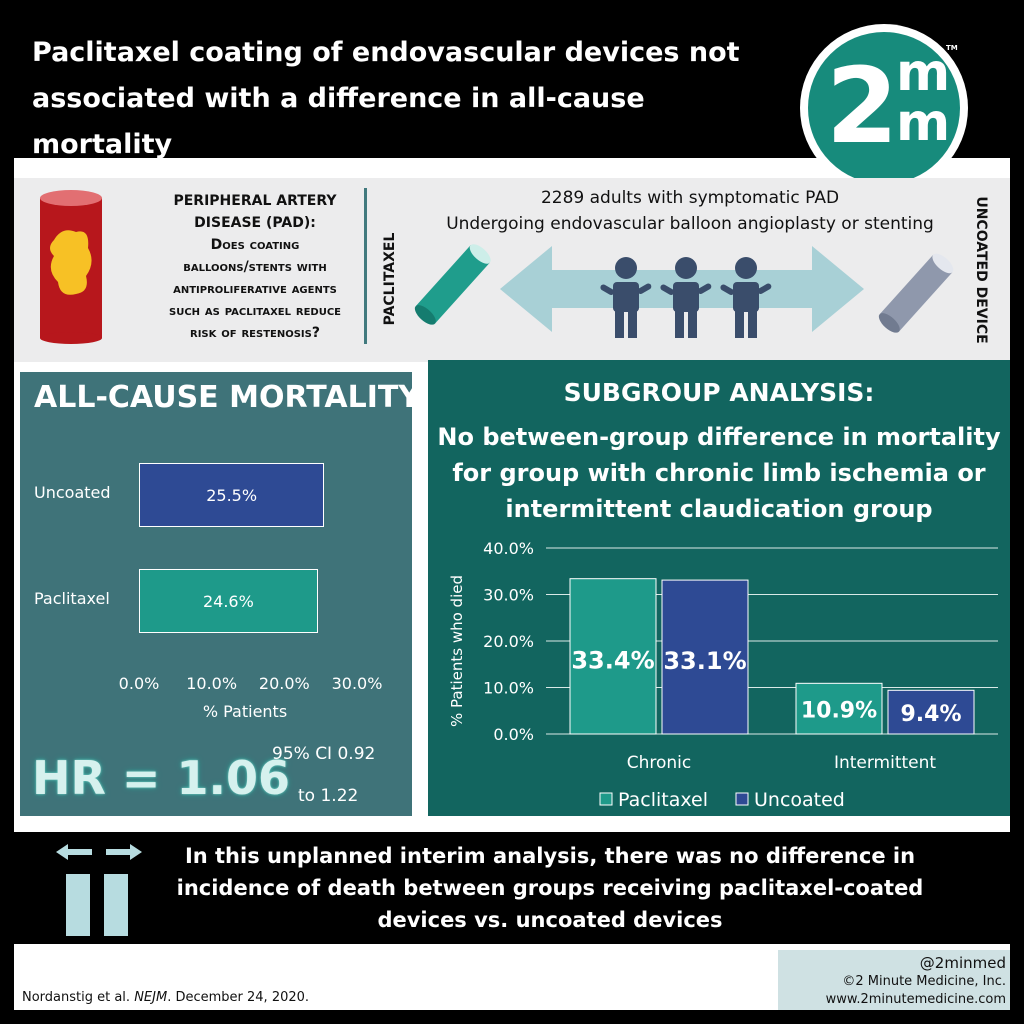 Image resolution: width=1024 pixels, height=1024 pixels. Describe the element at coordinates (719, 392) in the screenshot. I see `subgroup-title: SUBGROUP ANALYSIS:` at that location.